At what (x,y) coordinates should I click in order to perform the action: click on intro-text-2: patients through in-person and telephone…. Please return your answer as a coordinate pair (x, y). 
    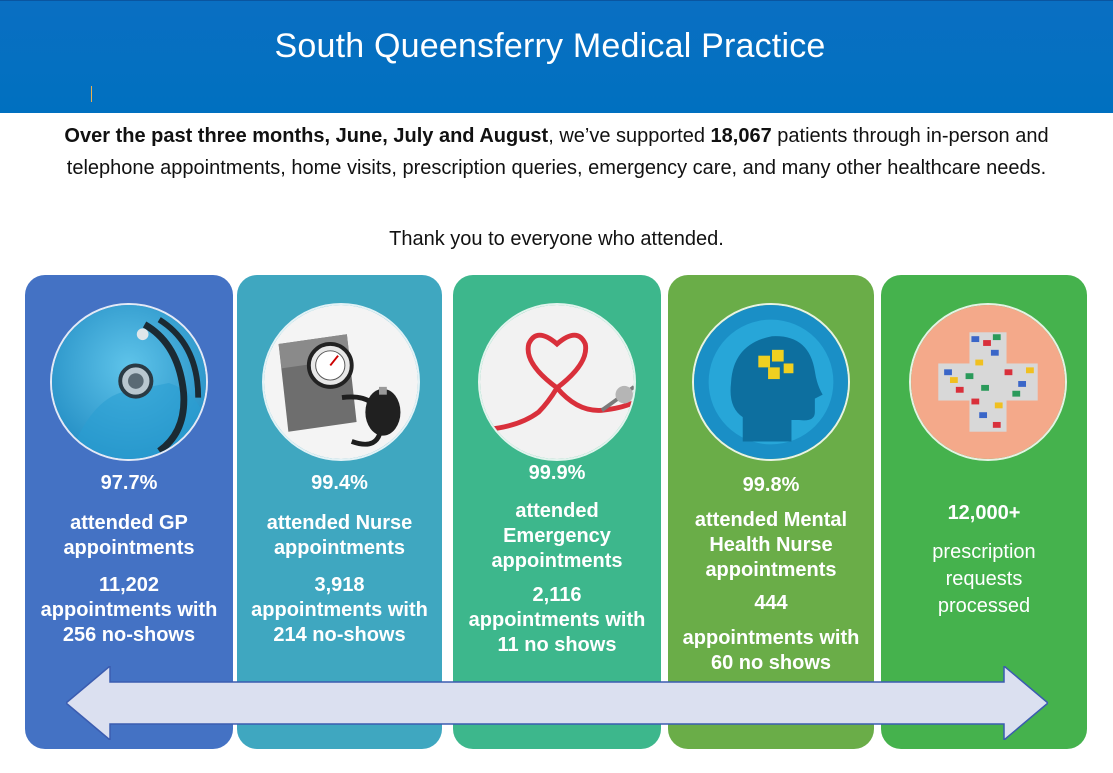
    Looking at the image, I should click on (557, 152).